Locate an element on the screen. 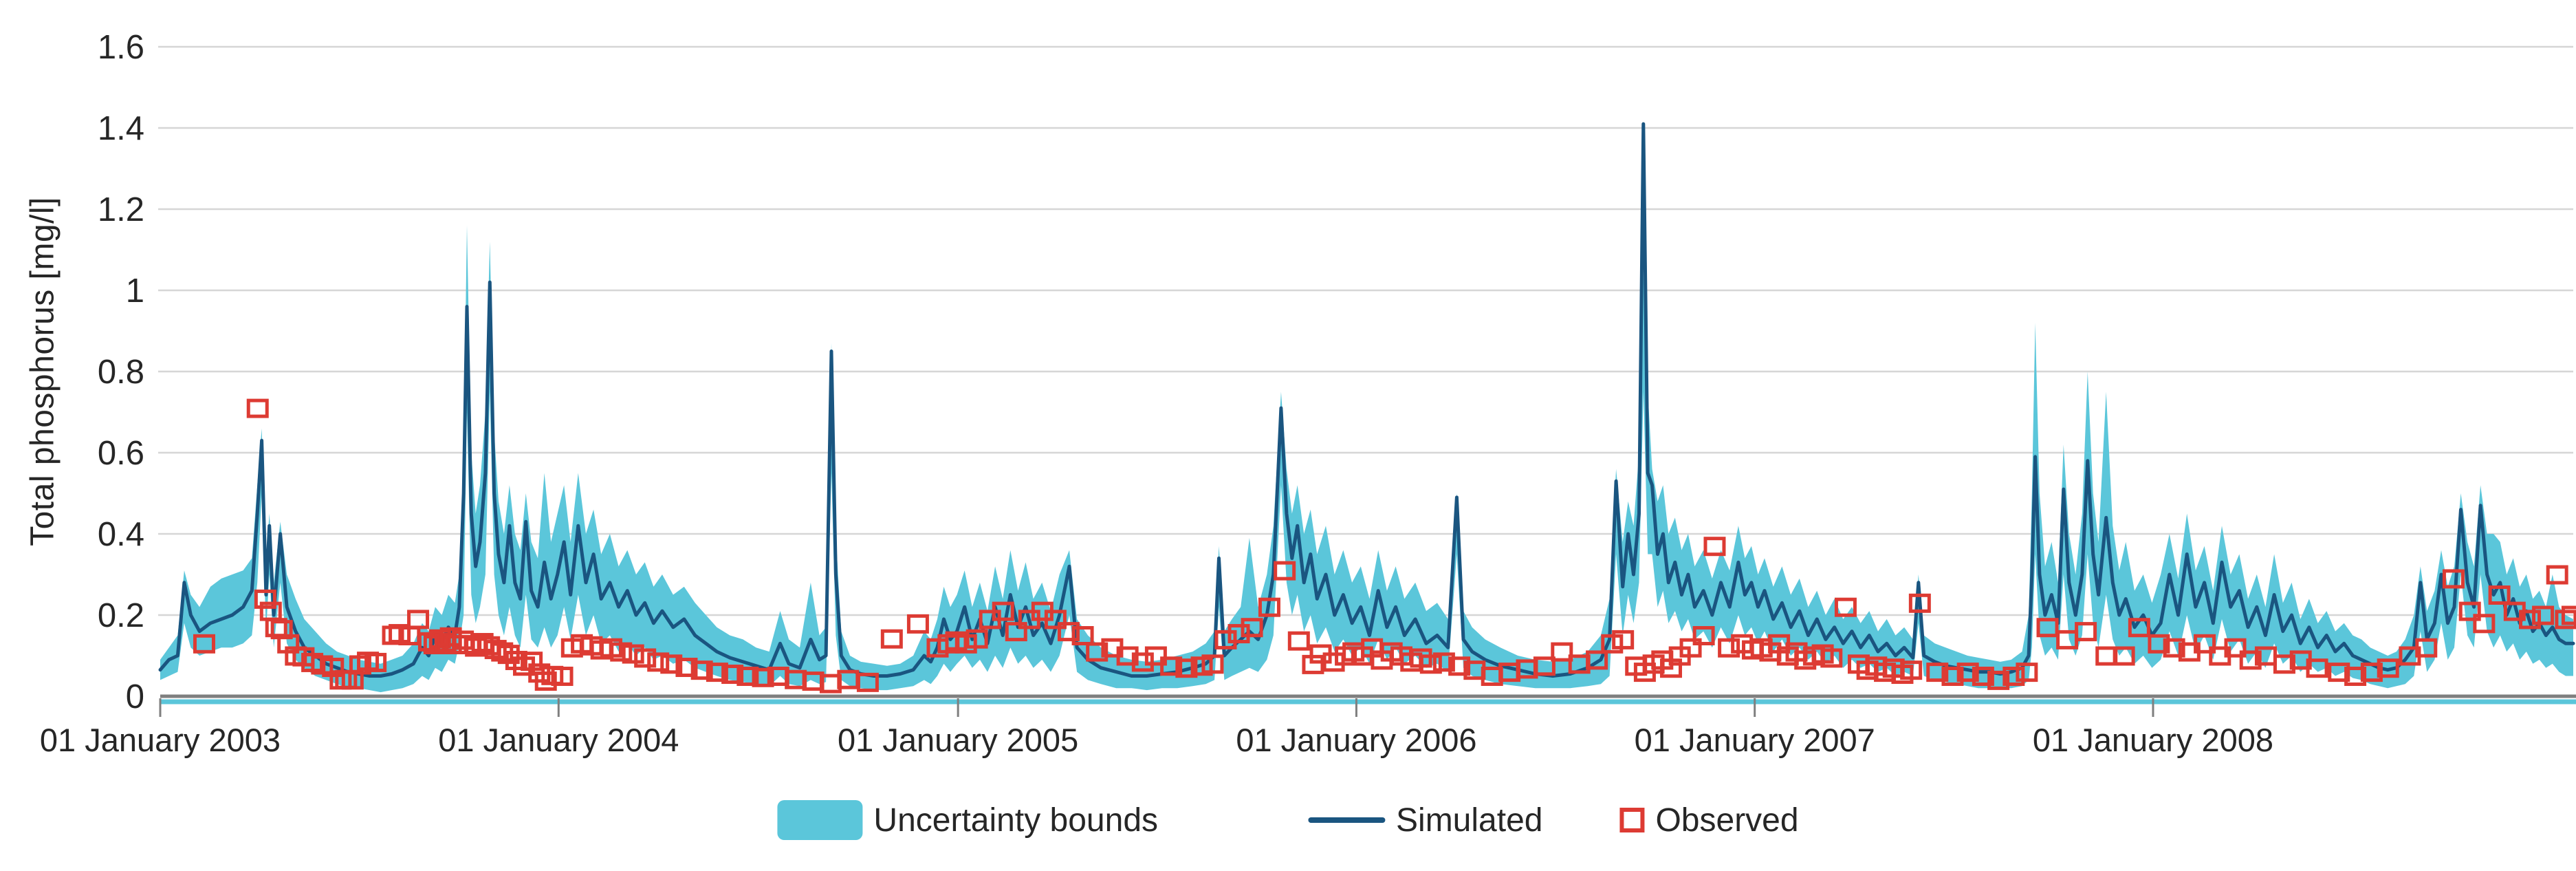 Image resolution: width=2576 pixels, height=871 pixels. legend-label-simulated: Simulated is located at coordinates (1469, 820).